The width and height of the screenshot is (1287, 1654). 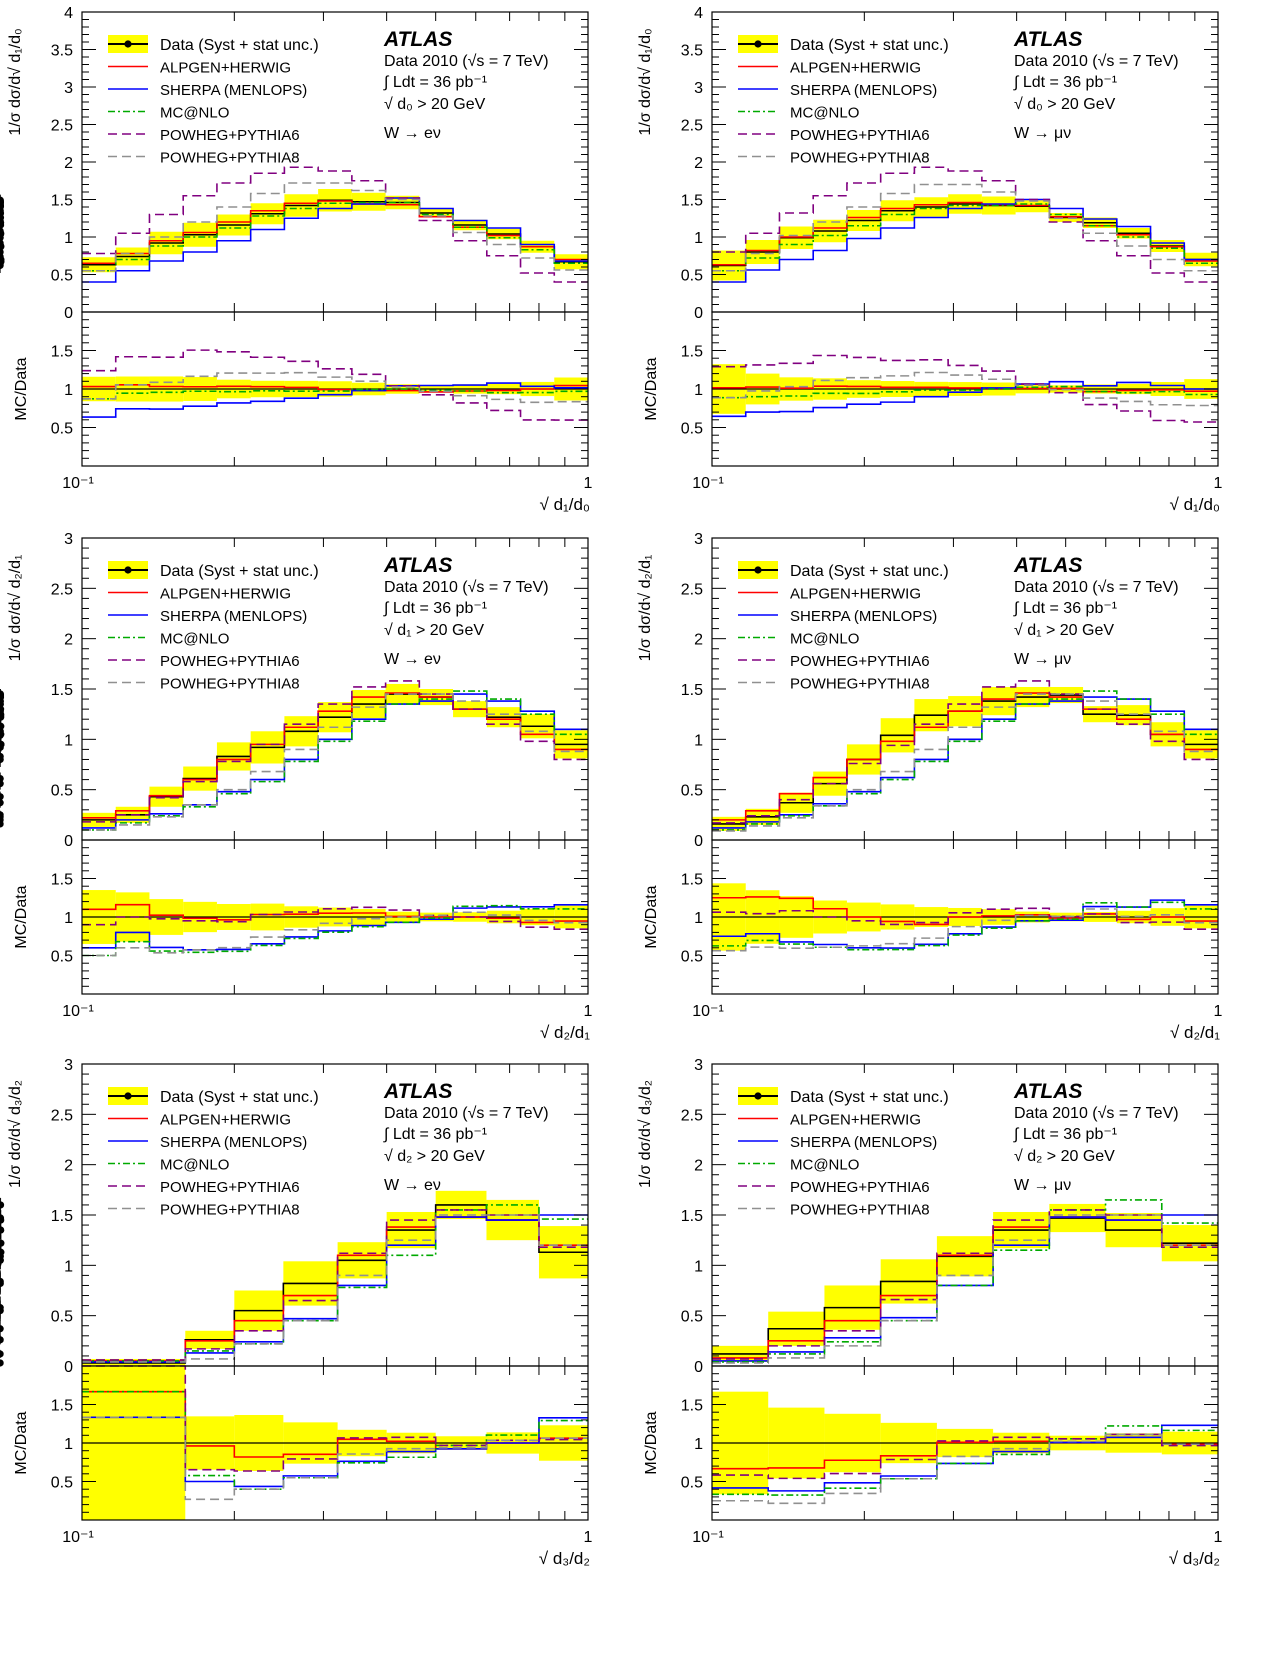 What do you see at coordinates (1064, 630) in the screenshot?
I see `cut-label: √ d₁ > 20 GeV` at bounding box center [1064, 630].